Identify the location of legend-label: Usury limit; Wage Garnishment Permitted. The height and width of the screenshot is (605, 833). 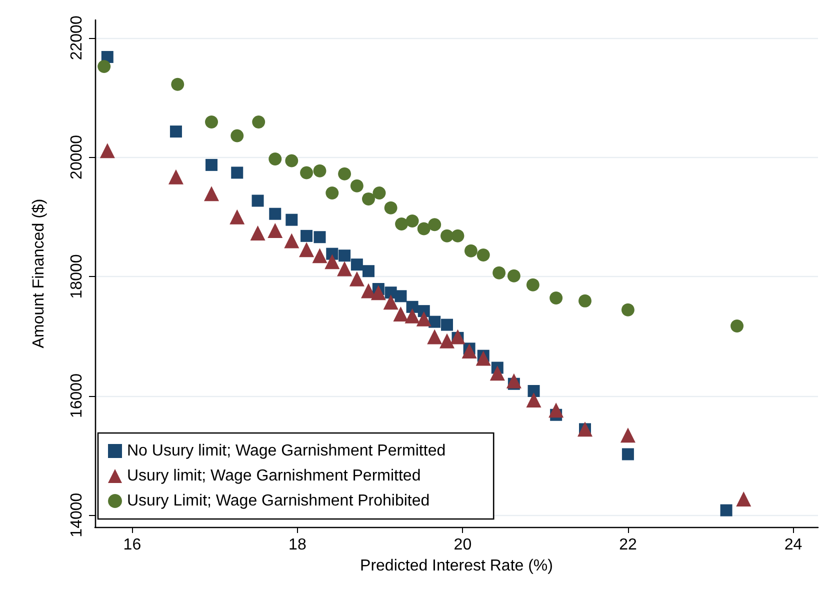
(274, 476).